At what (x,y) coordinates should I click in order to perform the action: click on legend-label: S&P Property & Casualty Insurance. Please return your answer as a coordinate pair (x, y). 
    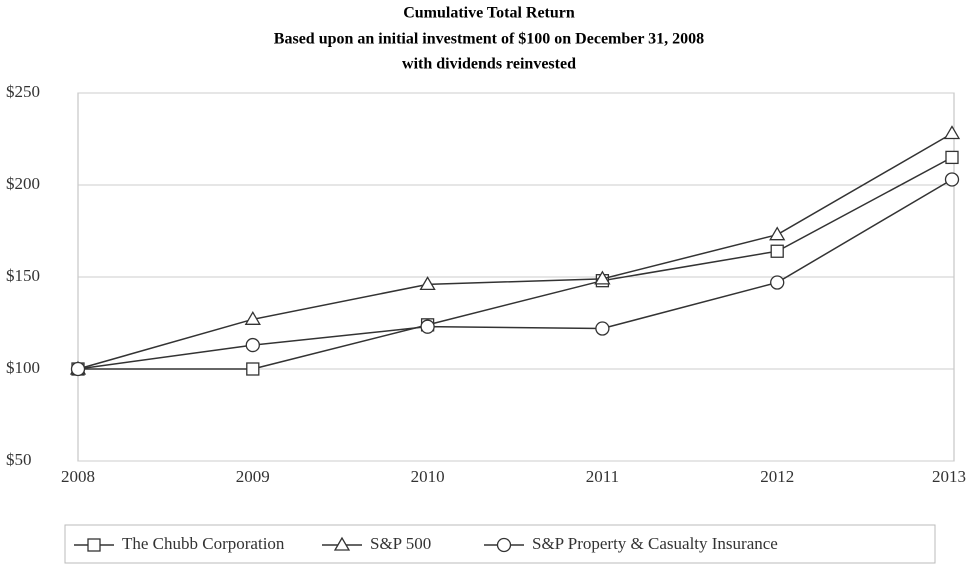
    Looking at the image, I should click on (655, 543).